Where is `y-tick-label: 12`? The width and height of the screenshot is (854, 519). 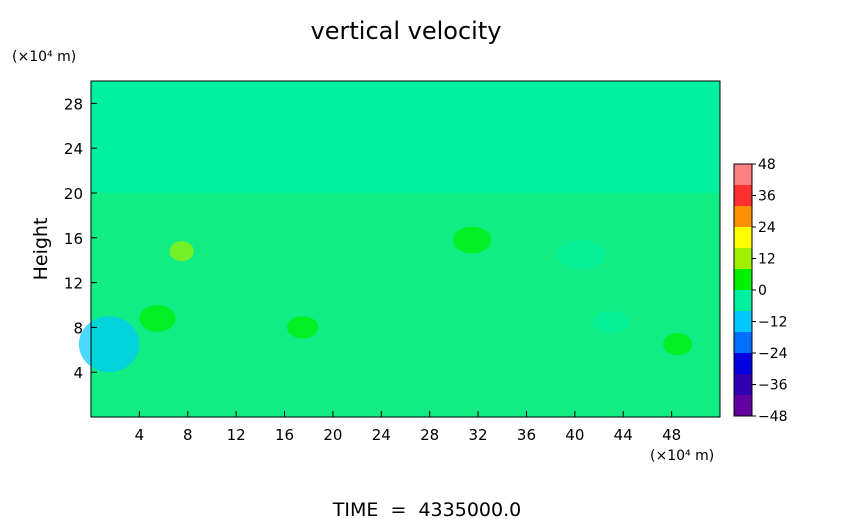
y-tick-label: 12 is located at coordinates (73, 284).